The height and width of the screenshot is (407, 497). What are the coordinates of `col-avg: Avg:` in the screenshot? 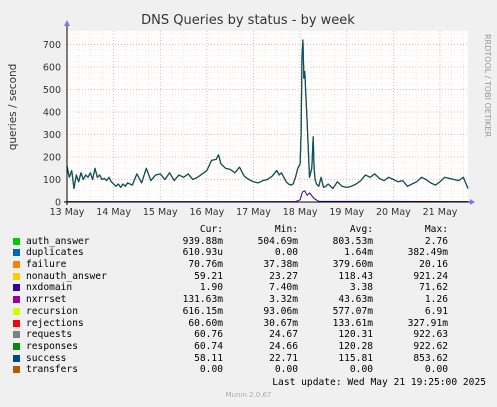 It's located at (361, 229).